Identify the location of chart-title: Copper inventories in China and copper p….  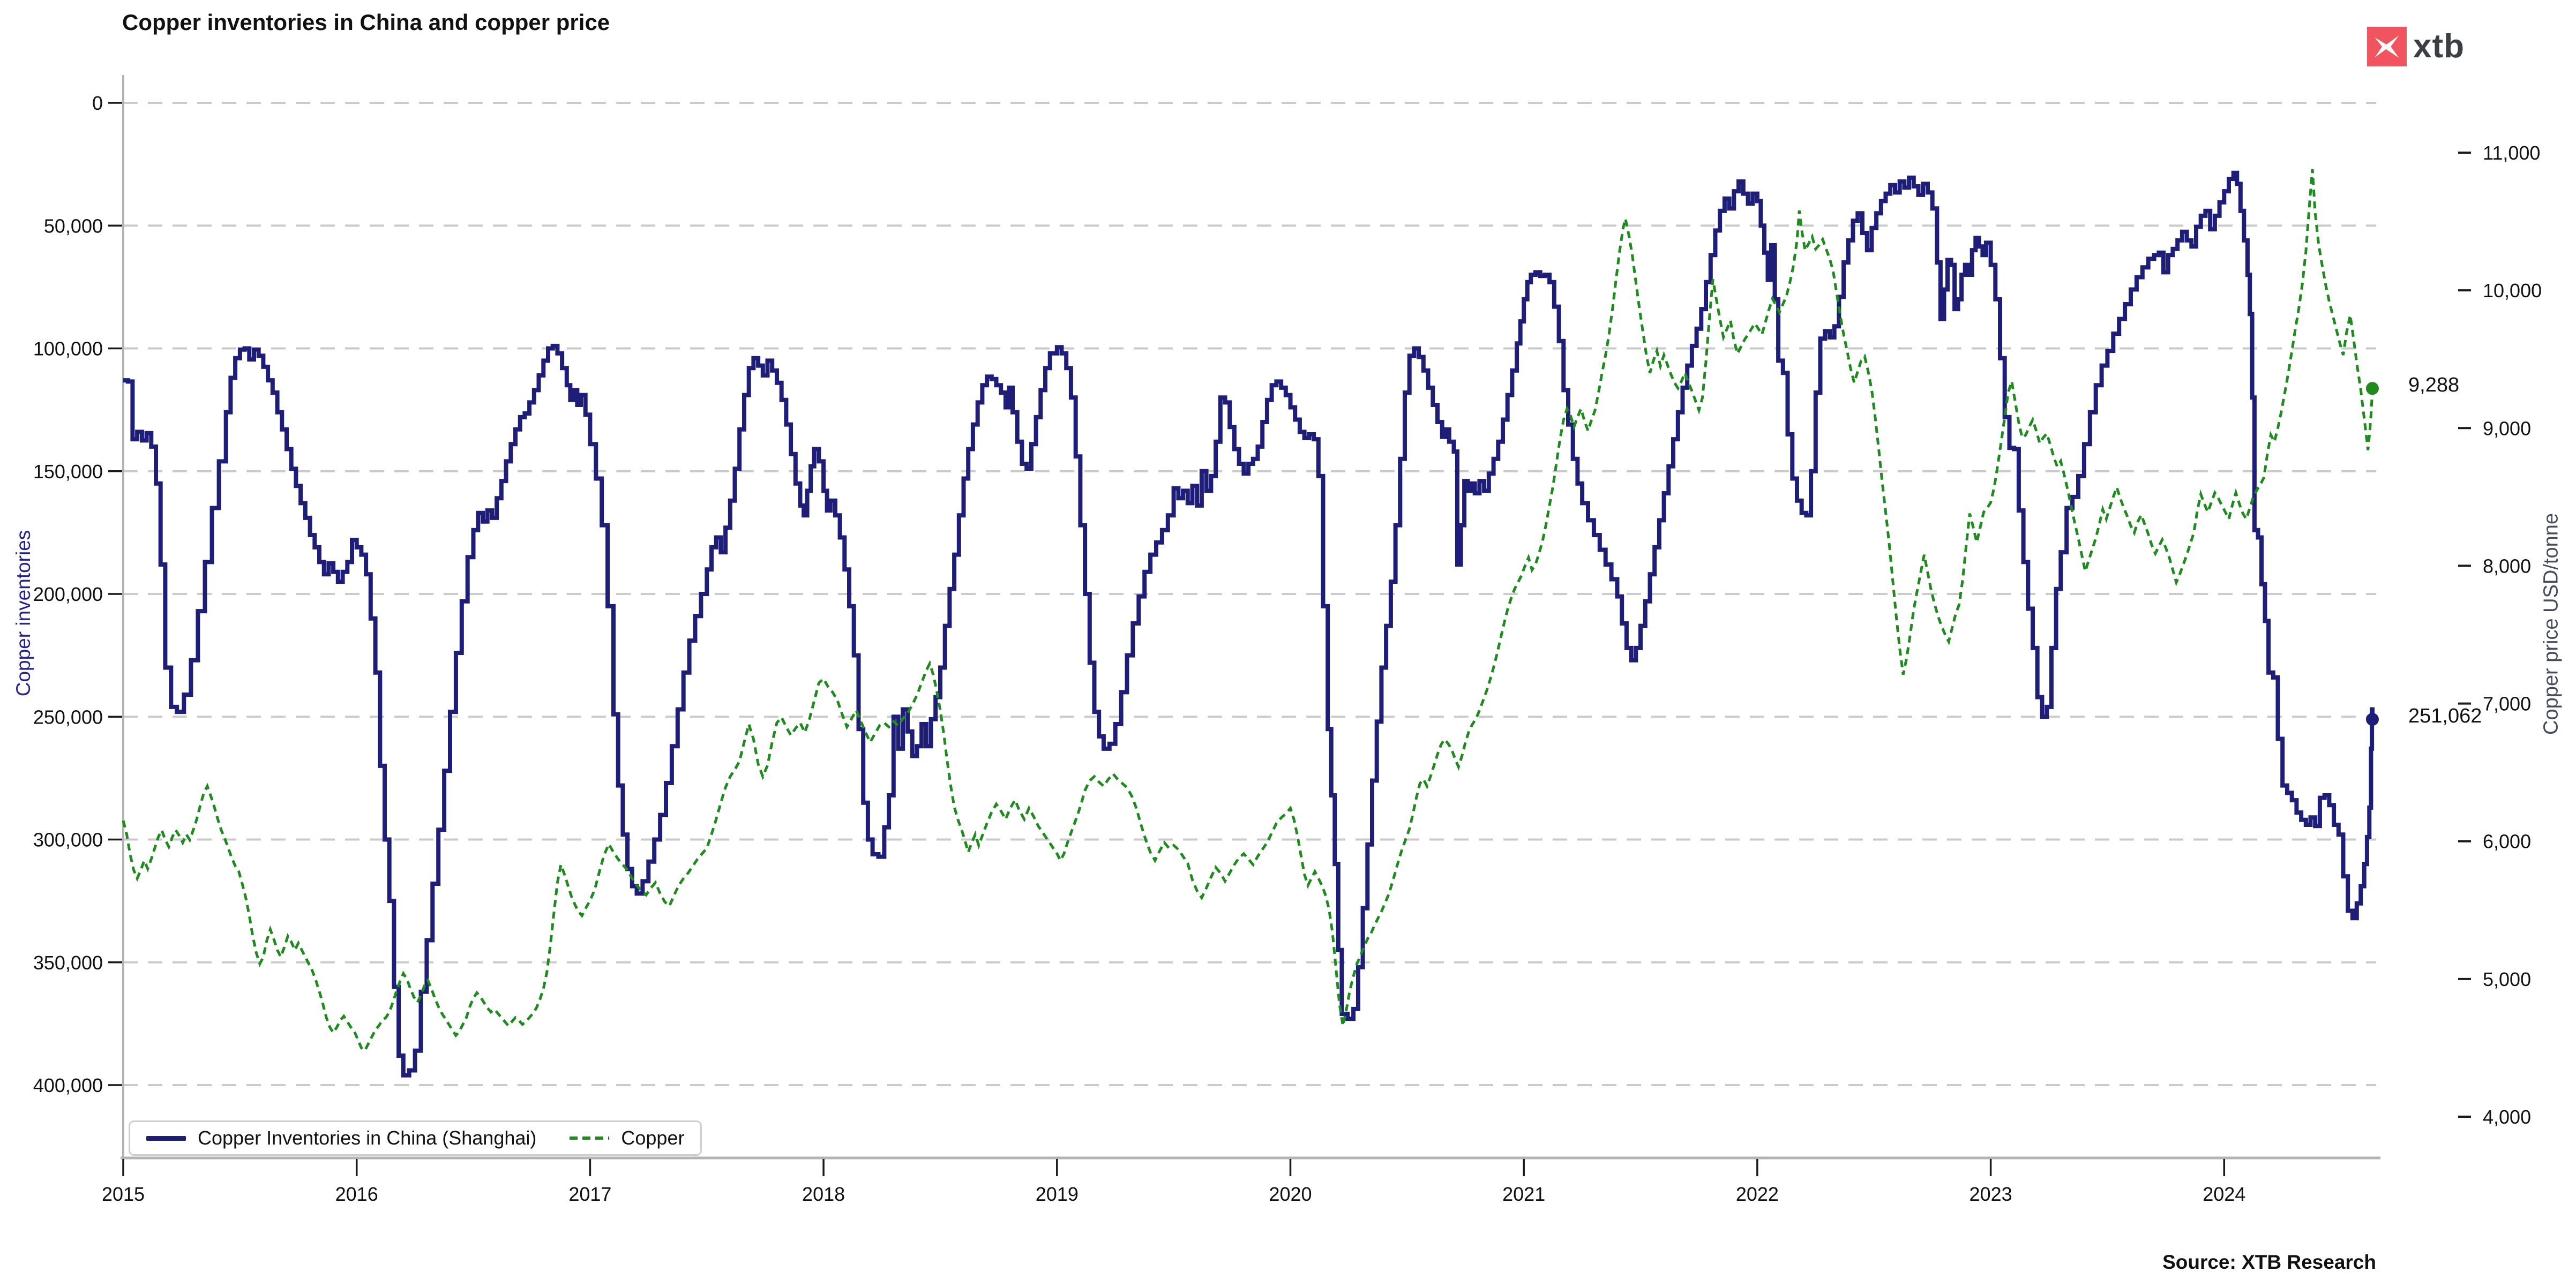
(366, 22).